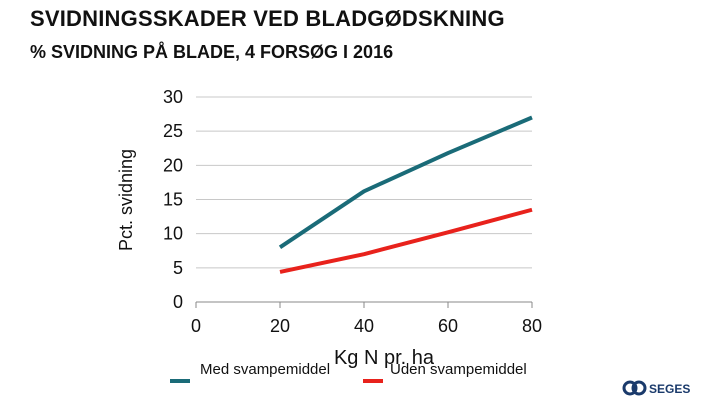  Describe the element at coordinates (364, 326) in the screenshot. I see `x-tick-label: 40` at that location.